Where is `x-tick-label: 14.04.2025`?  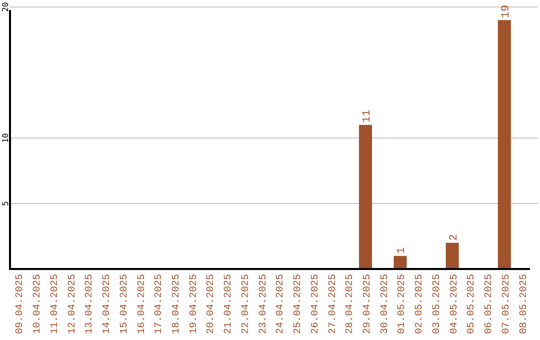 x-tick-label: 14.04.2025 is located at coordinates (108, 304).